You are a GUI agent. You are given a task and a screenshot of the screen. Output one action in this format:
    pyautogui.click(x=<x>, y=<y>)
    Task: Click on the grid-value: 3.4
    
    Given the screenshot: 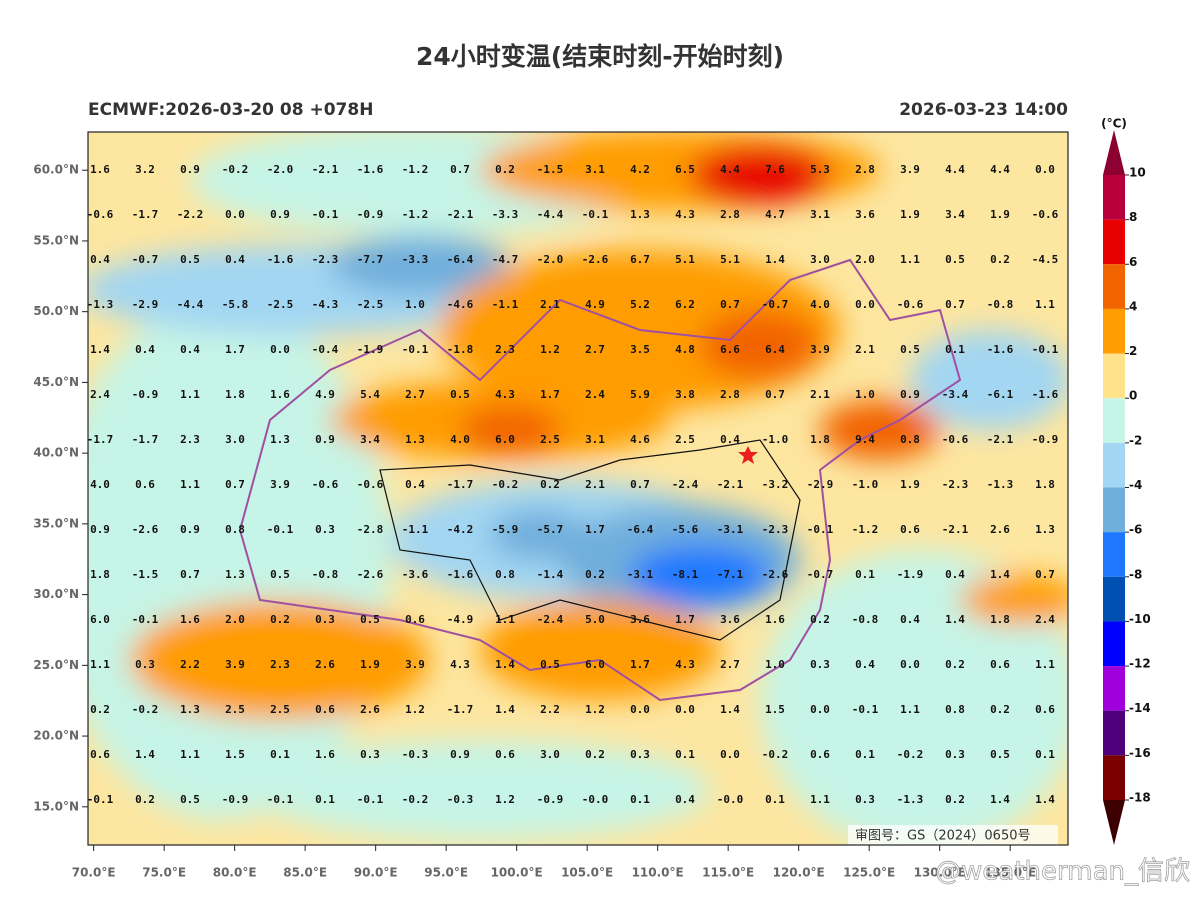 What is the action you would take?
    pyautogui.click(x=370, y=439)
    